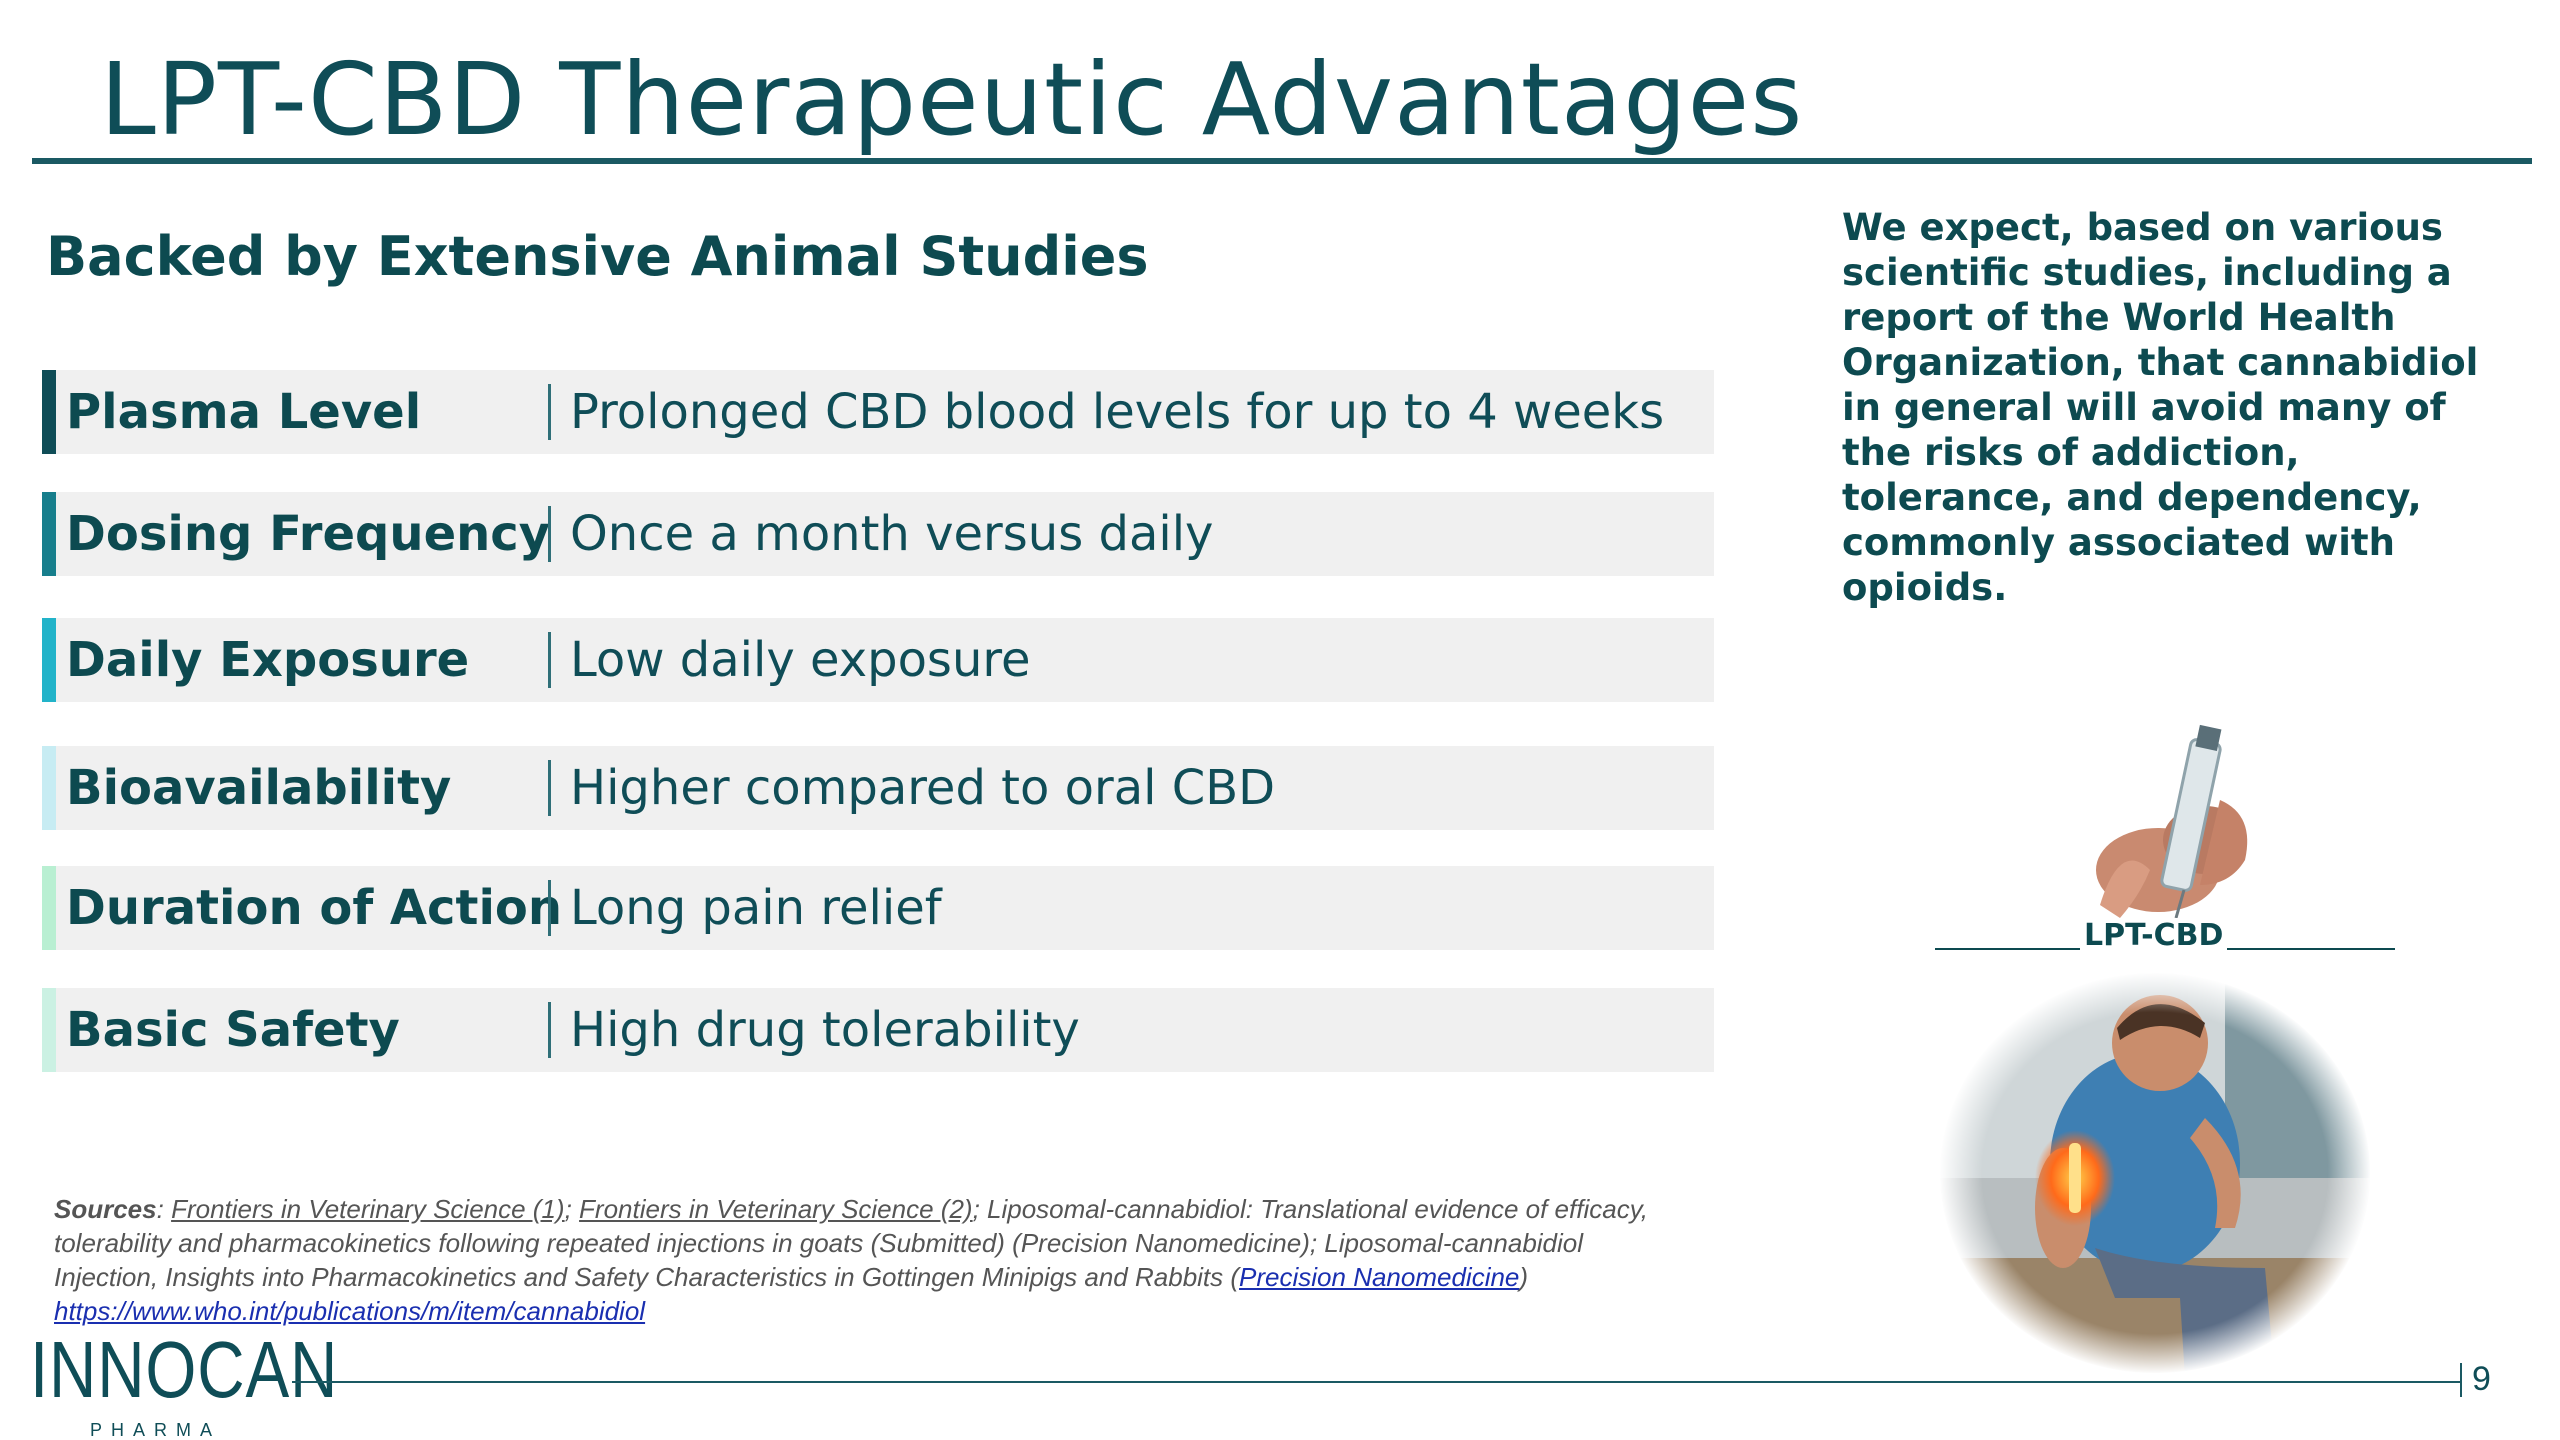 This screenshot has height=1440, width=2560. What do you see at coordinates (892, 534) in the screenshot?
I see `row-value: Once a month versus daily` at bounding box center [892, 534].